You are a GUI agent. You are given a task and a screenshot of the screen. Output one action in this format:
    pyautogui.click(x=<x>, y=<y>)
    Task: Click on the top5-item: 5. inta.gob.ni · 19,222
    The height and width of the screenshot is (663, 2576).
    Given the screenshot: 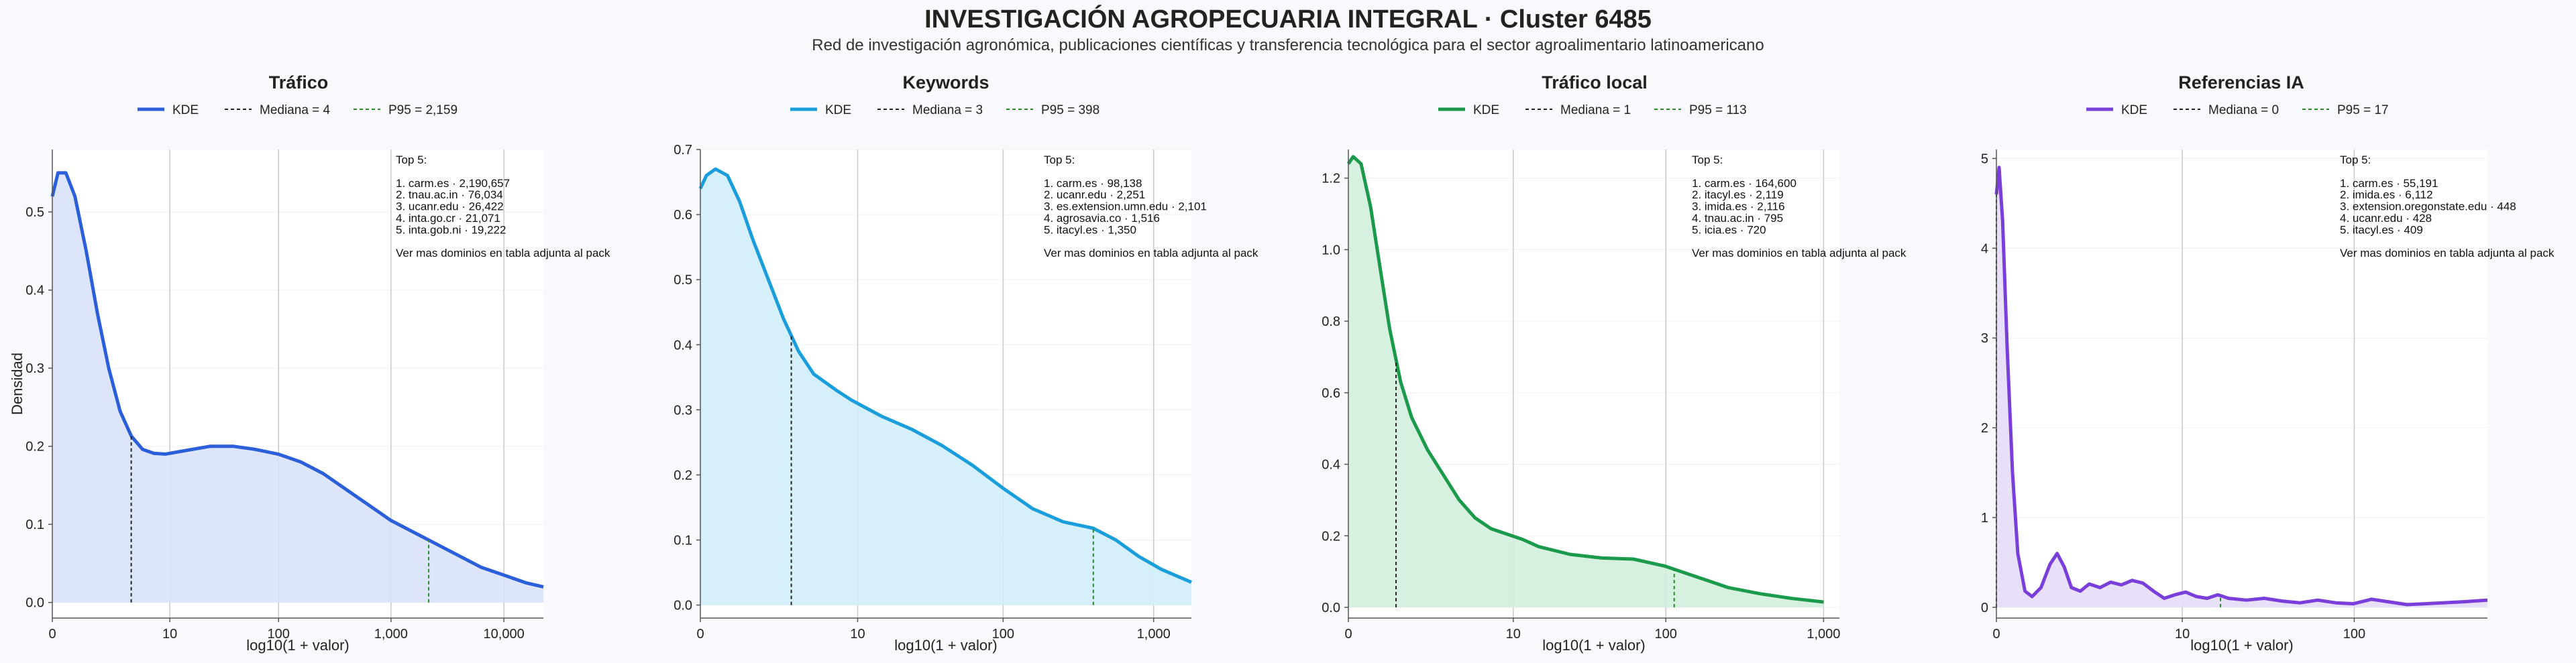 What is the action you would take?
    pyautogui.click(x=451, y=230)
    